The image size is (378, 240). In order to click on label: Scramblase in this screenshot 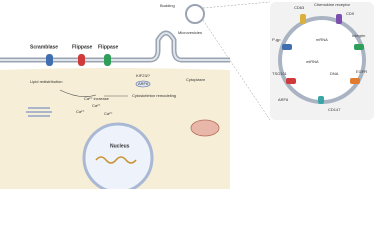, I will do `click(44, 47)`.